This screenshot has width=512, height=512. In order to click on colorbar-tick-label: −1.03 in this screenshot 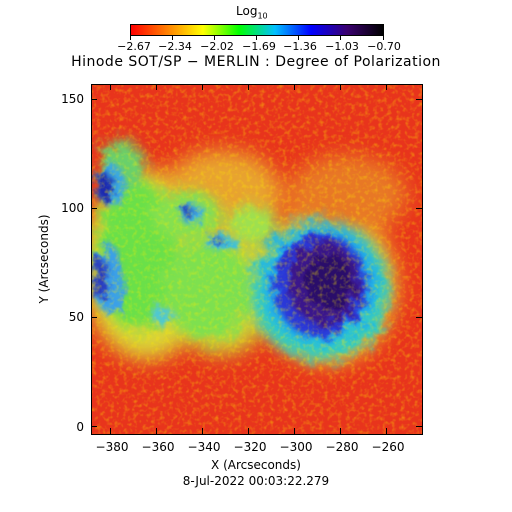, I will do `click(342, 46)`.